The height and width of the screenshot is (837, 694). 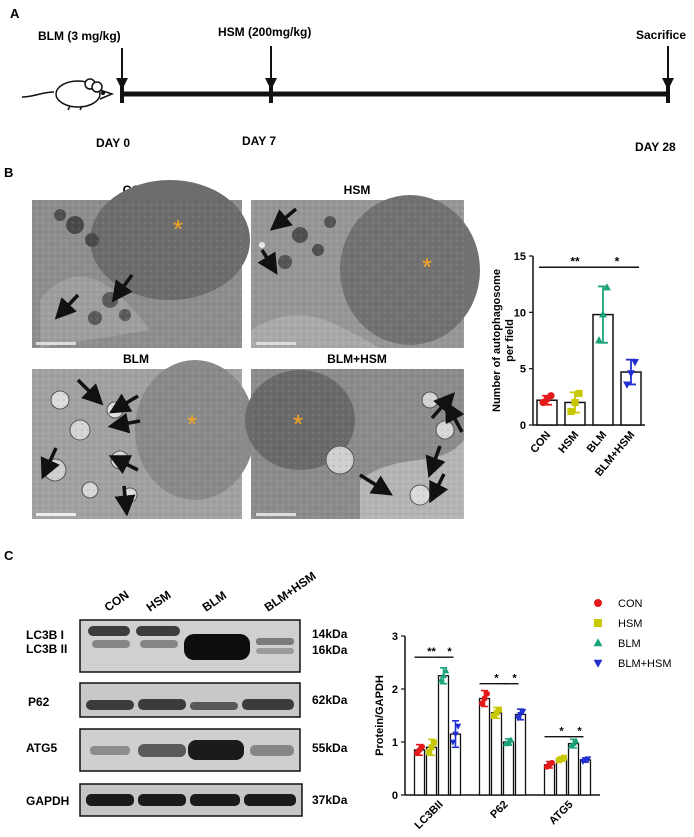 I want to click on chart-c-y-tick-label: 2, so click(x=395, y=690).